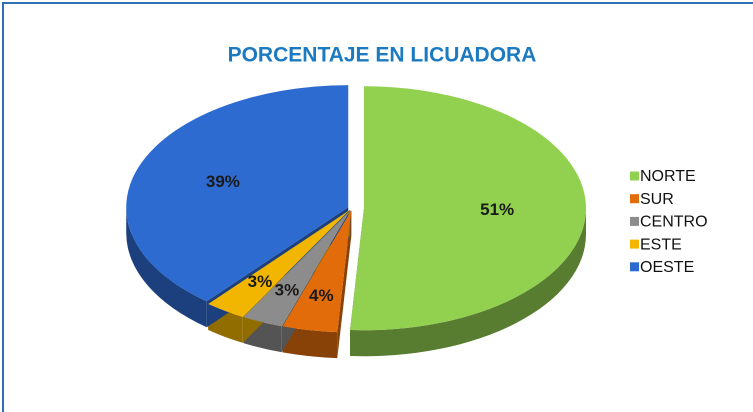 This screenshot has height=412, width=753. Describe the element at coordinates (223, 181) in the screenshot. I see `data-label: 39%` at that location.